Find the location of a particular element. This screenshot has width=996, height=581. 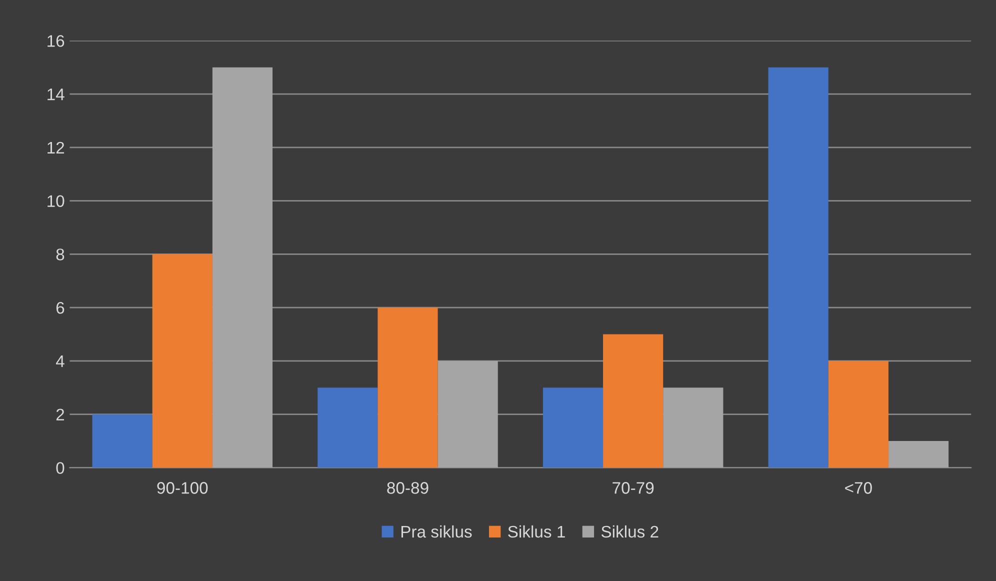

legend-label: Pra siklus is located at coordinates (436, 531).